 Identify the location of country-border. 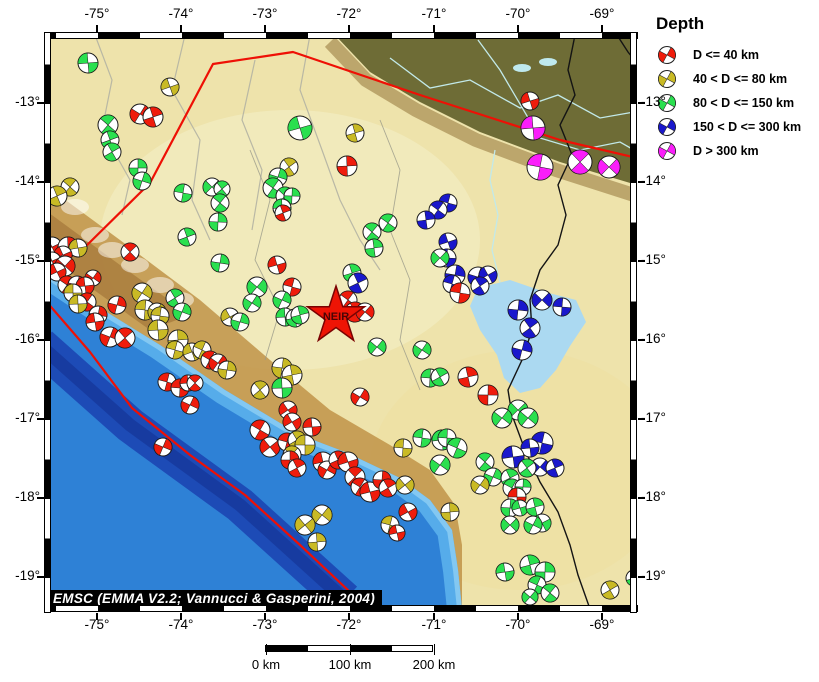
(549, 322).